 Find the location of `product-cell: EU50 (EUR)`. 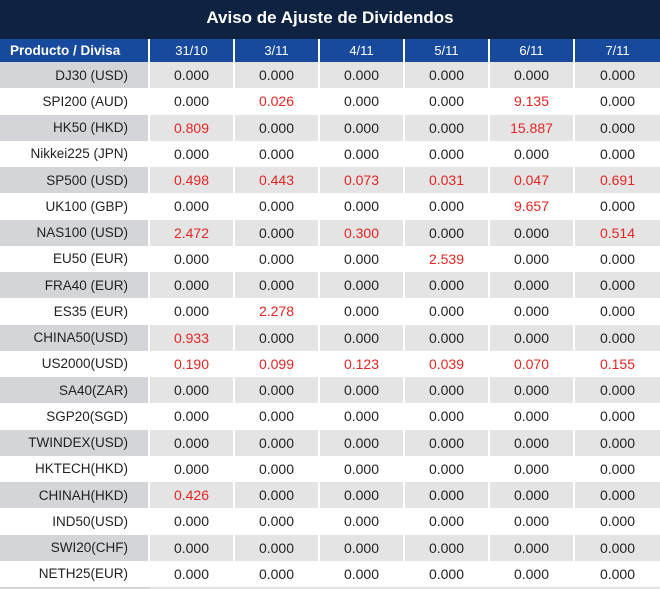

product-cell: EU50 (EUR) is located at coordinates (75, 258).